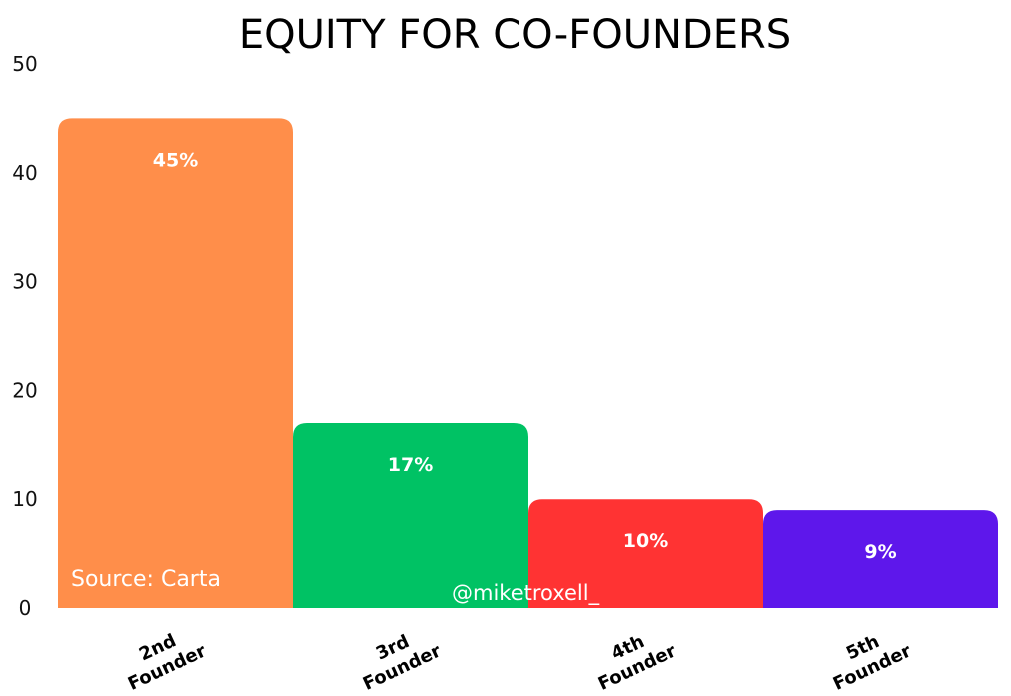 The height and width of the screenshot is (696, 1011). I want to click on y-tick-label: 0, so click(25, 608).